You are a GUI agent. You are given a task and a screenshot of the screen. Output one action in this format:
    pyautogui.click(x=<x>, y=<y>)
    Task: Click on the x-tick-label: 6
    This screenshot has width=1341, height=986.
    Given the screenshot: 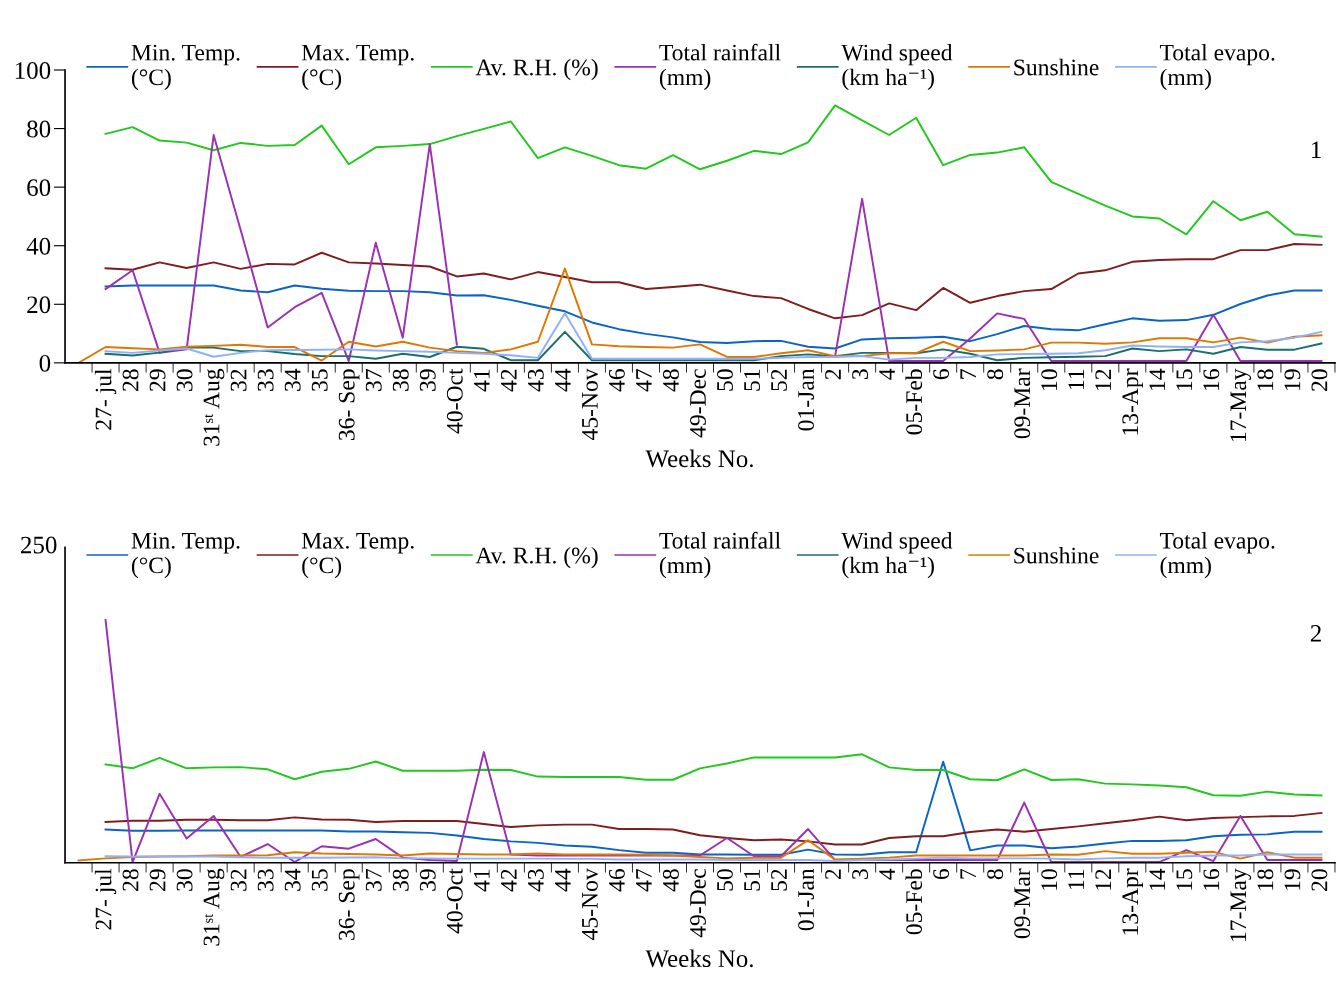 What is the action you would take?
    pyautogui.click(x=941, y=874)
    